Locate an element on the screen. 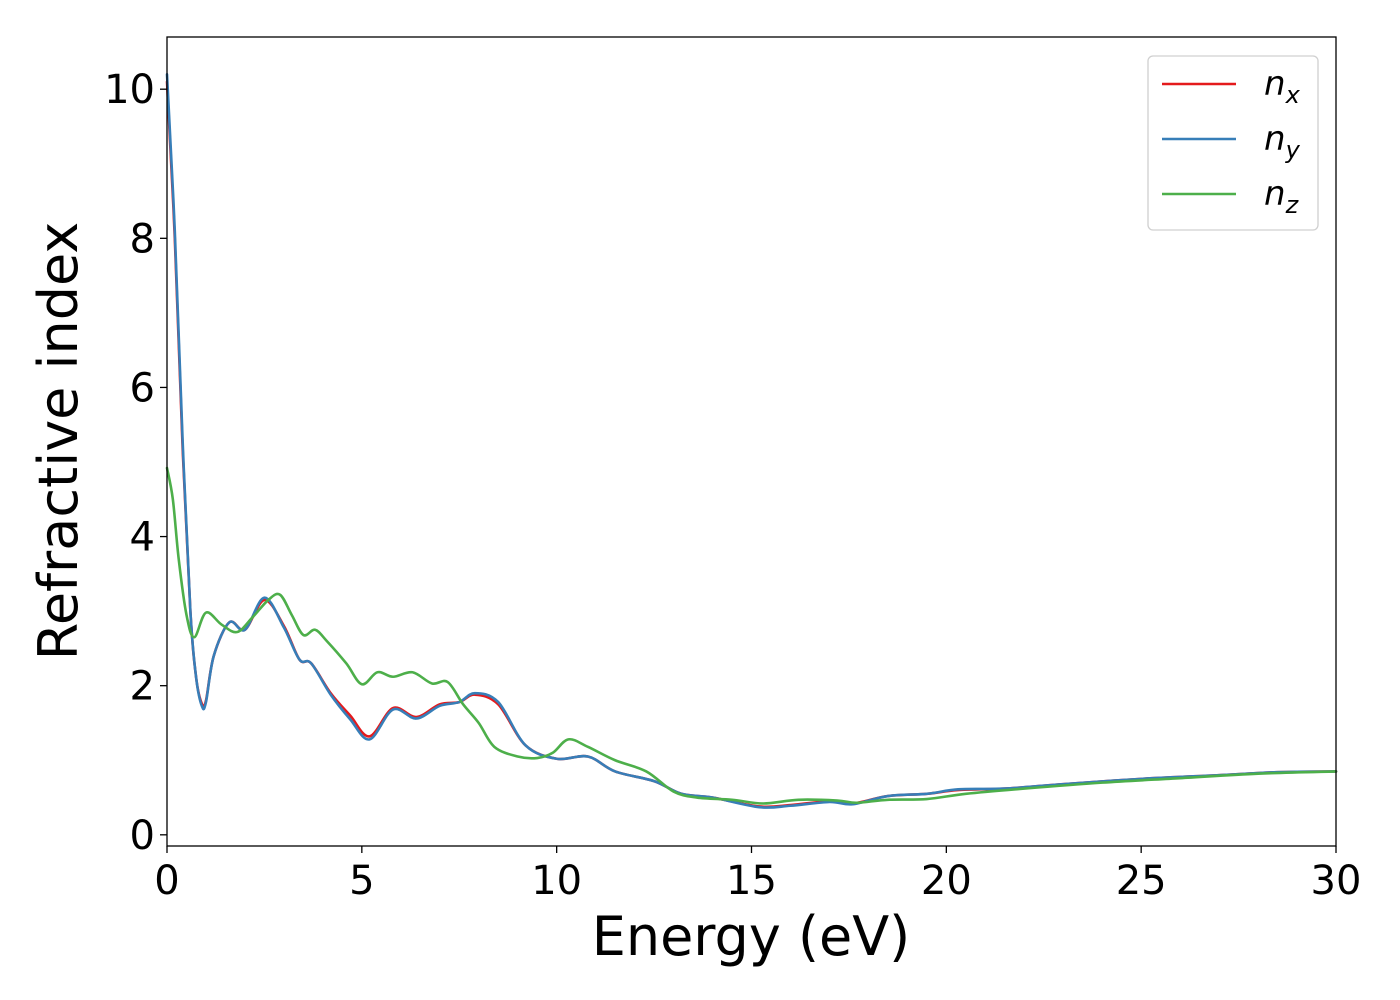  x-tick-label: 20 is located at coordinates (946, 881).